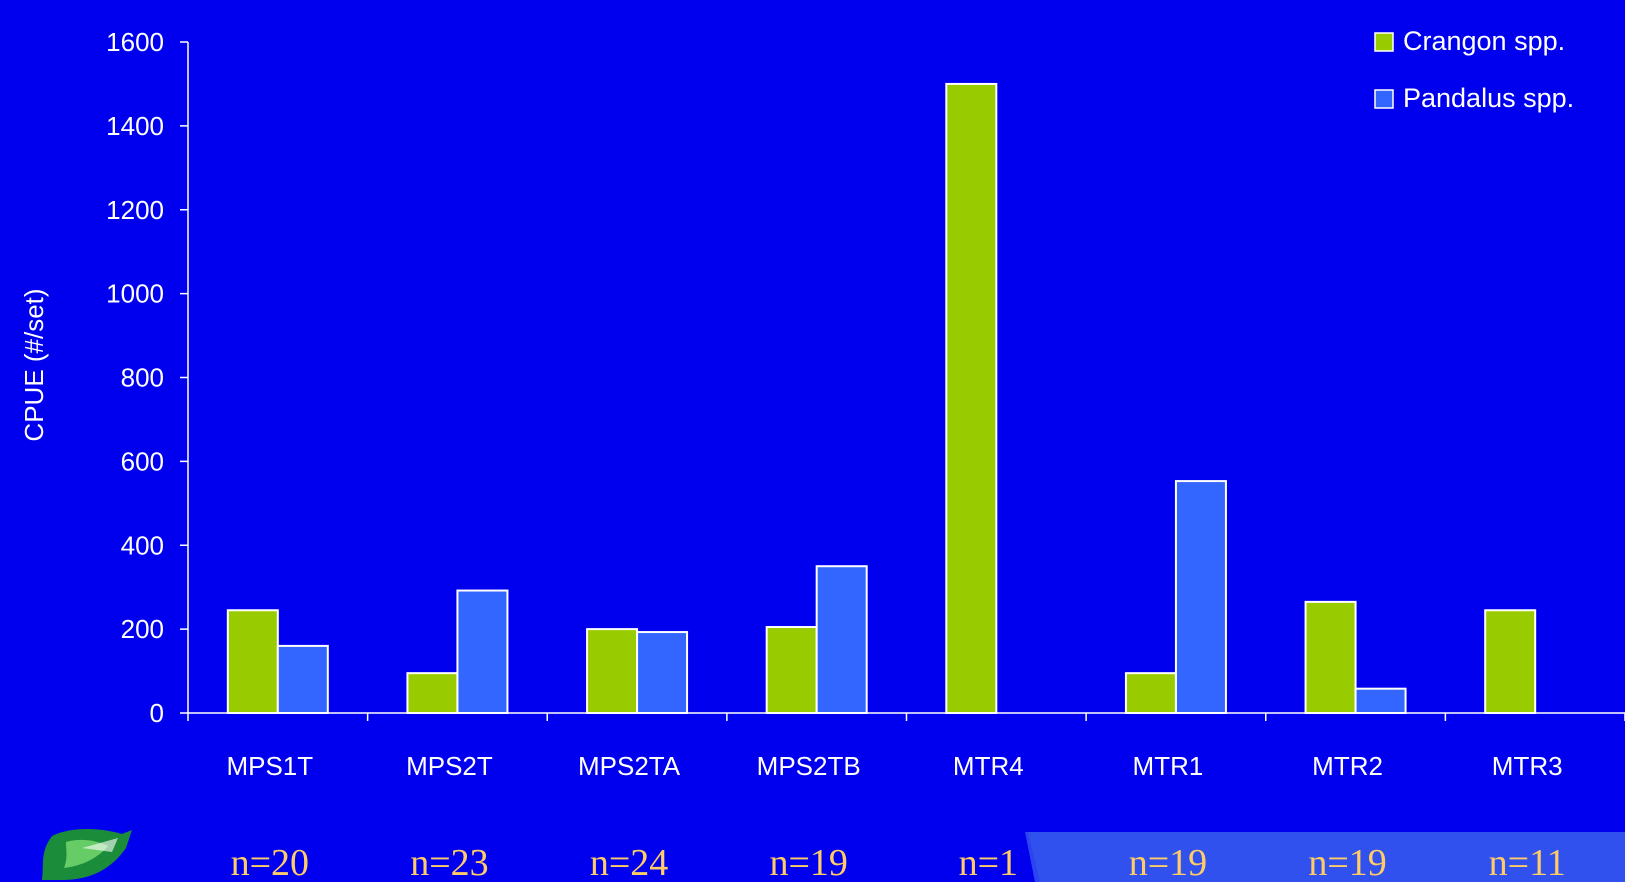  What do you see at coordinates (894, 766) in the screenshot?
I see `x-tick-labels: MPS1T MPS2T MPS2TA MPS2TB MTR4 MTR1 MTR2 MTR3` at bounding box center [894, 766].